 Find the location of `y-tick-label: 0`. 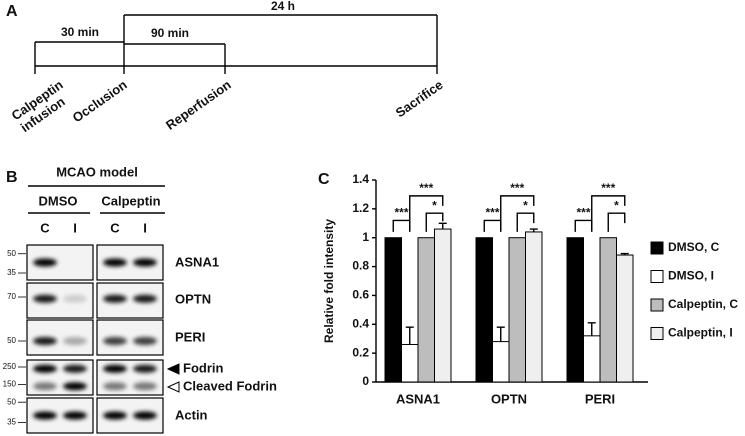

y-tick-label: 0 is located at coordinates (365, 381).